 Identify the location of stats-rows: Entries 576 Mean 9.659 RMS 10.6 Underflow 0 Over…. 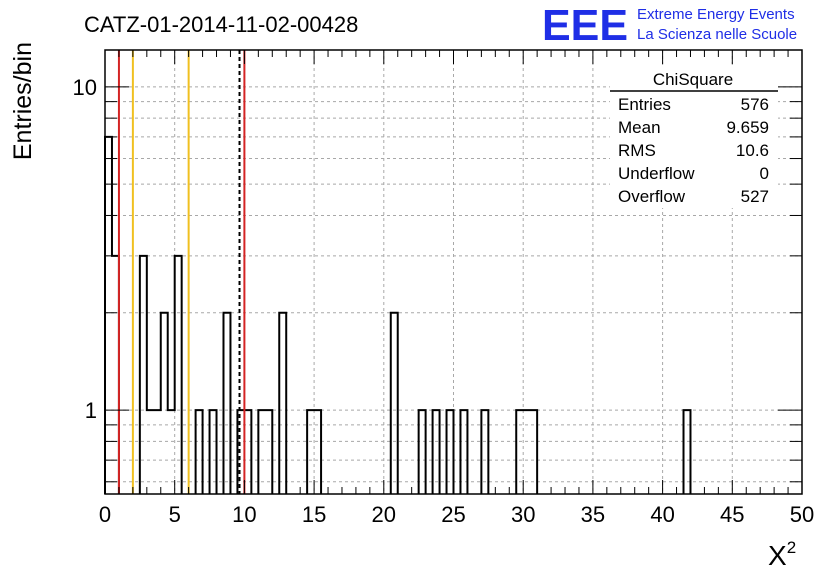
(693, 150).